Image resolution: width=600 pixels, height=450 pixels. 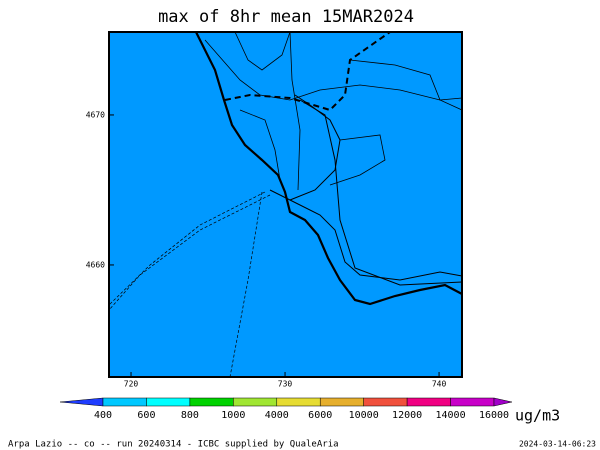 What do you see at coordinates (103, 415) in the screenshot?
I see `colorbar-label: 400` at bounding box center [103, 415].